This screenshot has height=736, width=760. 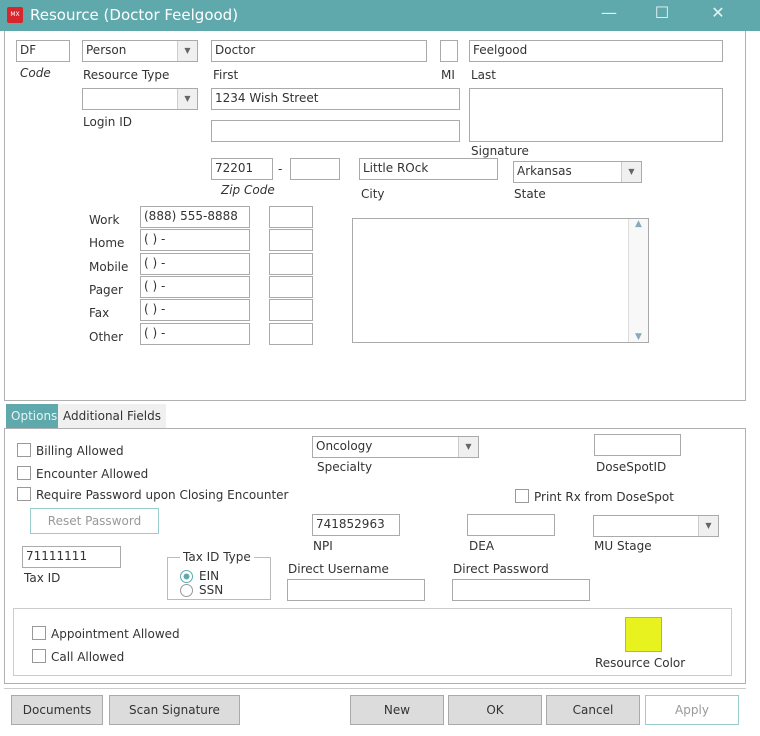 What do you see at coordinates (640, 663) in the screenshot?
I see `resource-color-label: Resource Color` at bounding box center [640, 663].